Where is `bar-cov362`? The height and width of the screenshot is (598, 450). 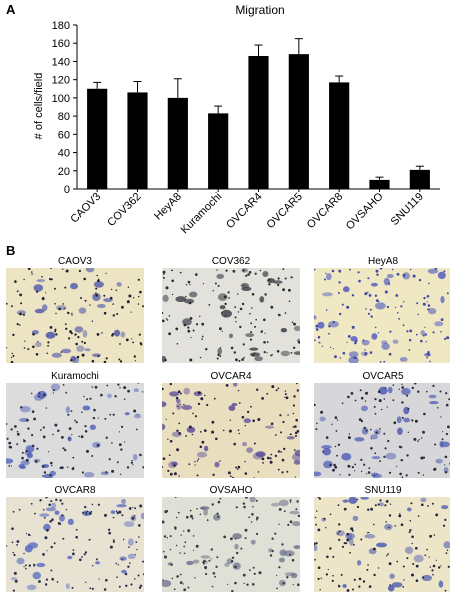 bar-cov362 is located at coordinates (137, 140).